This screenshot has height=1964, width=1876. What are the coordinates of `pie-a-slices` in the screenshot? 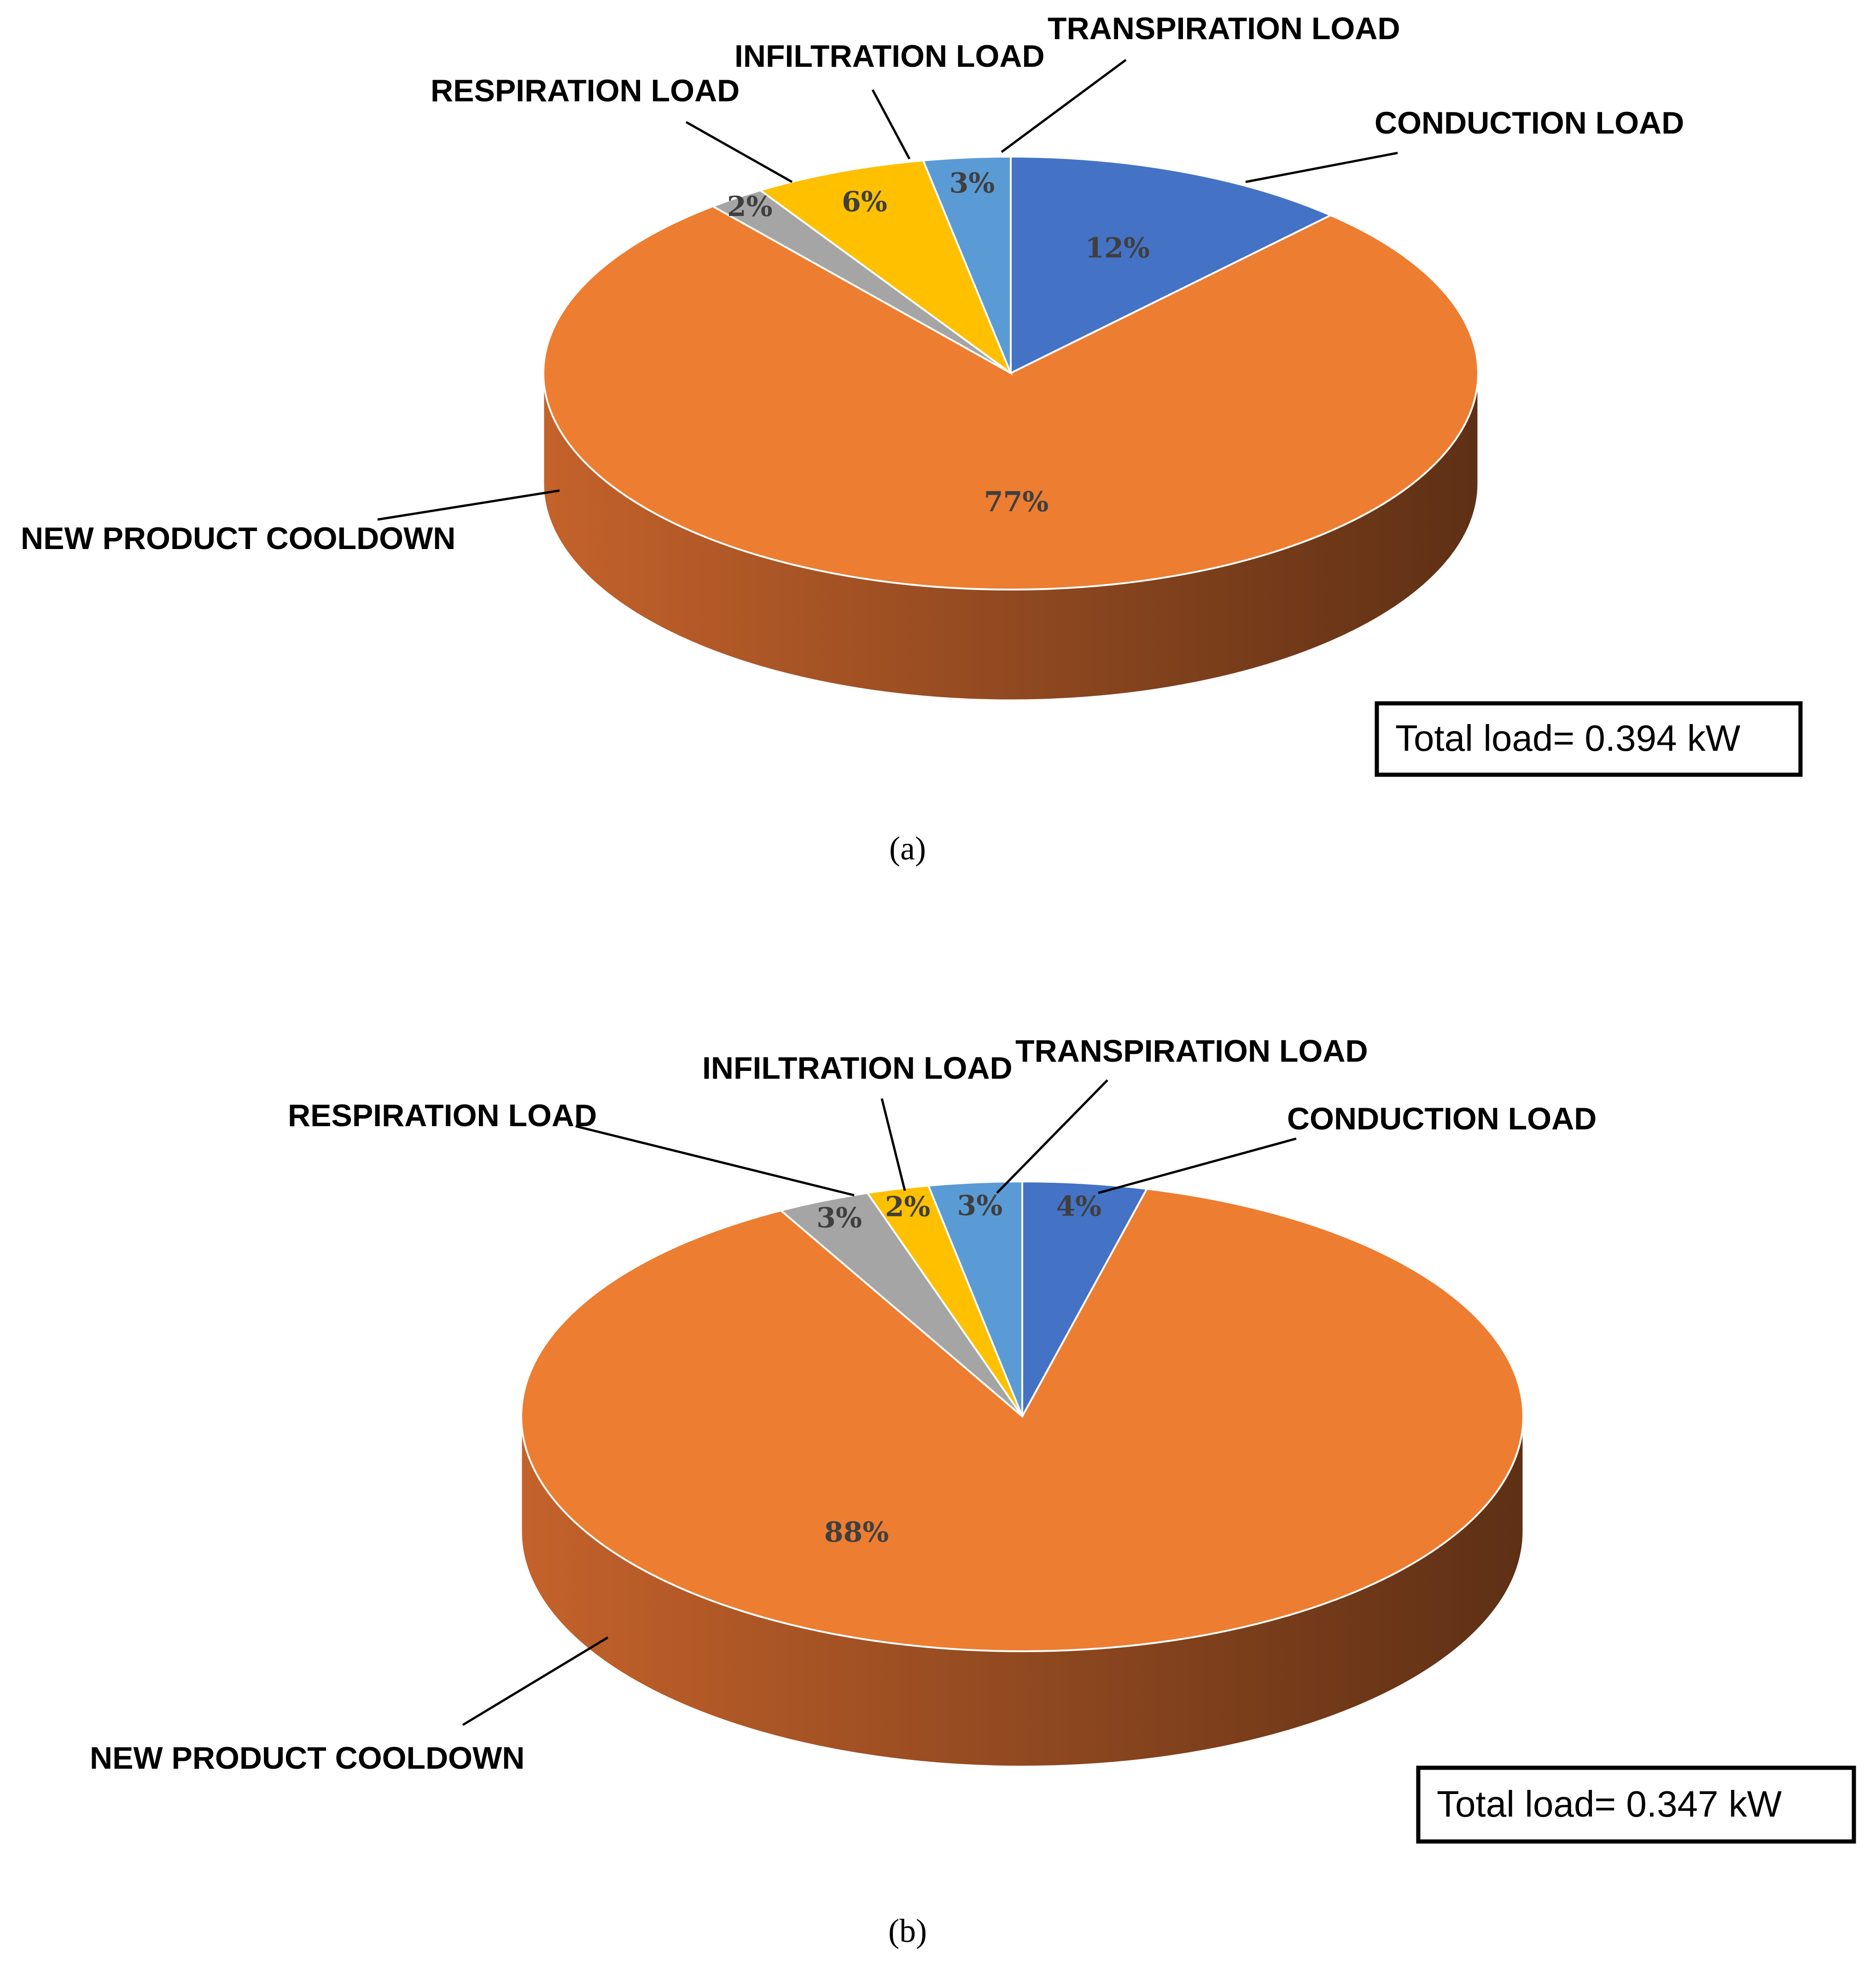 It's located at (1010, 372).